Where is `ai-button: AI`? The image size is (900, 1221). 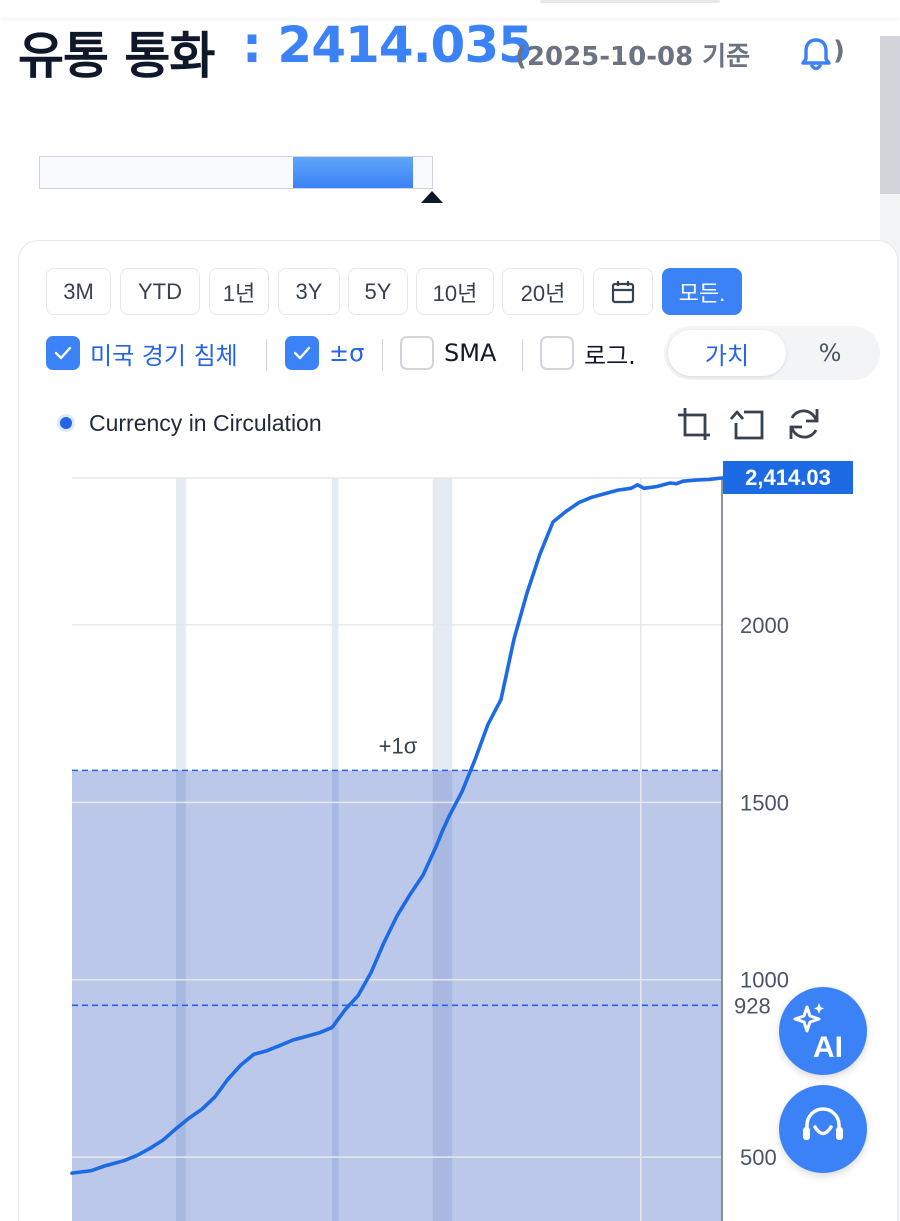
ai-button: AI is located at coordinates (823, 1031).